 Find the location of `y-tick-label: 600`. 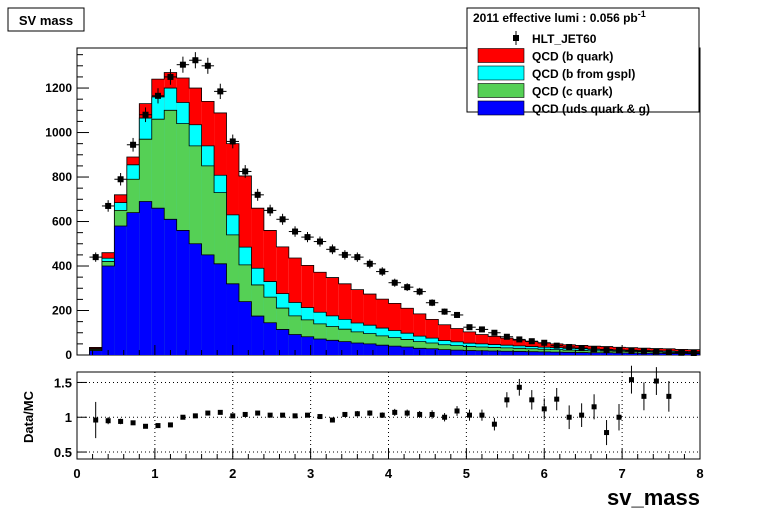

y-tick-label: 600 is located at coordinates (62, 222).